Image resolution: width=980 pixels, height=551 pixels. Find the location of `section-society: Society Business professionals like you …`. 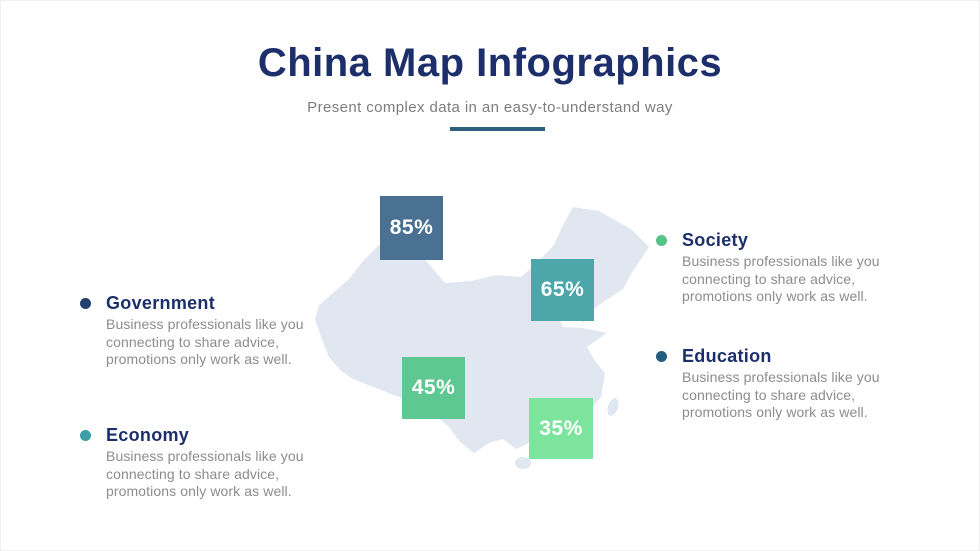

section-society: Society Business professionals like you … is located at coordinates (775, 267).